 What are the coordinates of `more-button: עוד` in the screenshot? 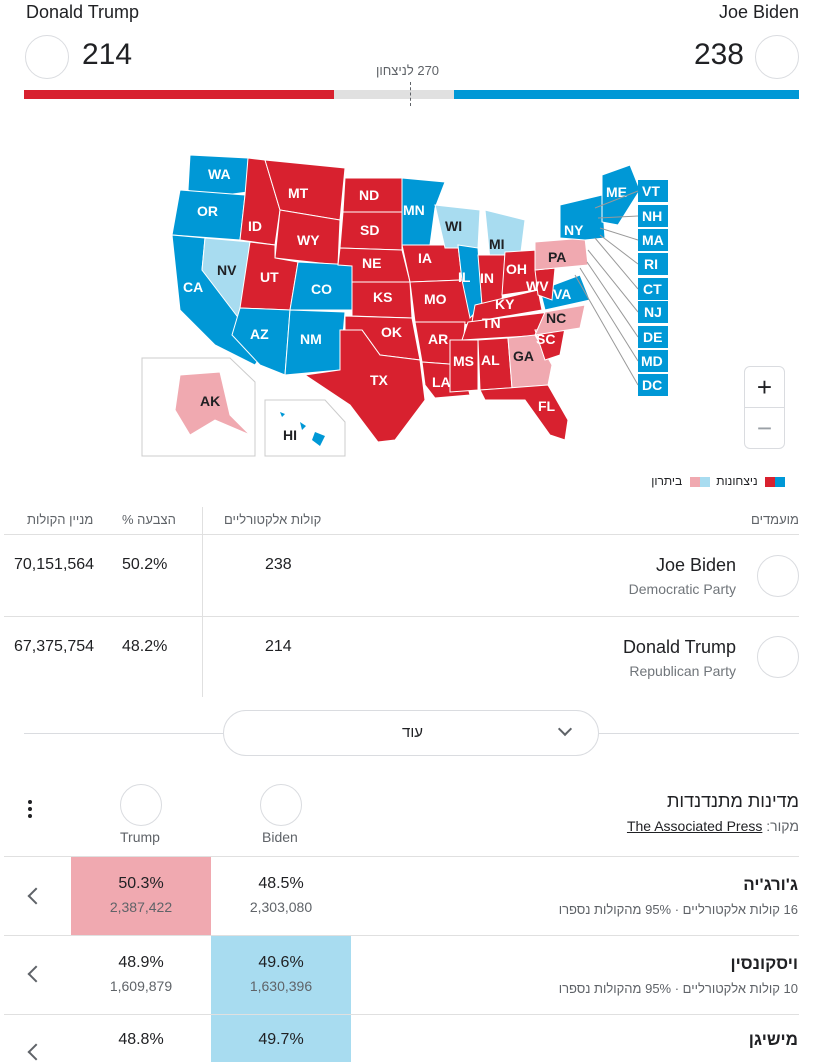 It's located at (411, 733).